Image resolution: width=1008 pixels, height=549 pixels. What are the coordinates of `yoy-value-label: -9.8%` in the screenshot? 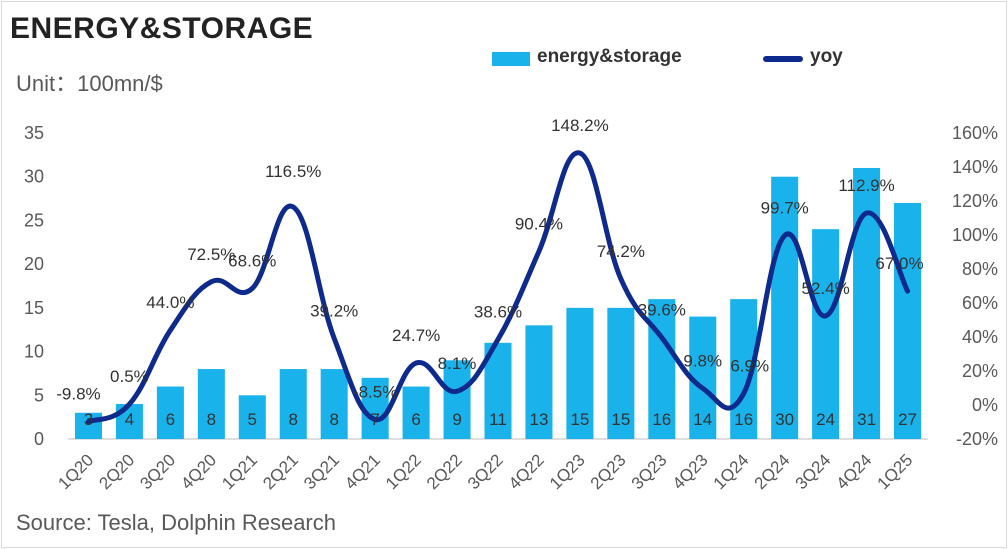 It's located at (78, 394).